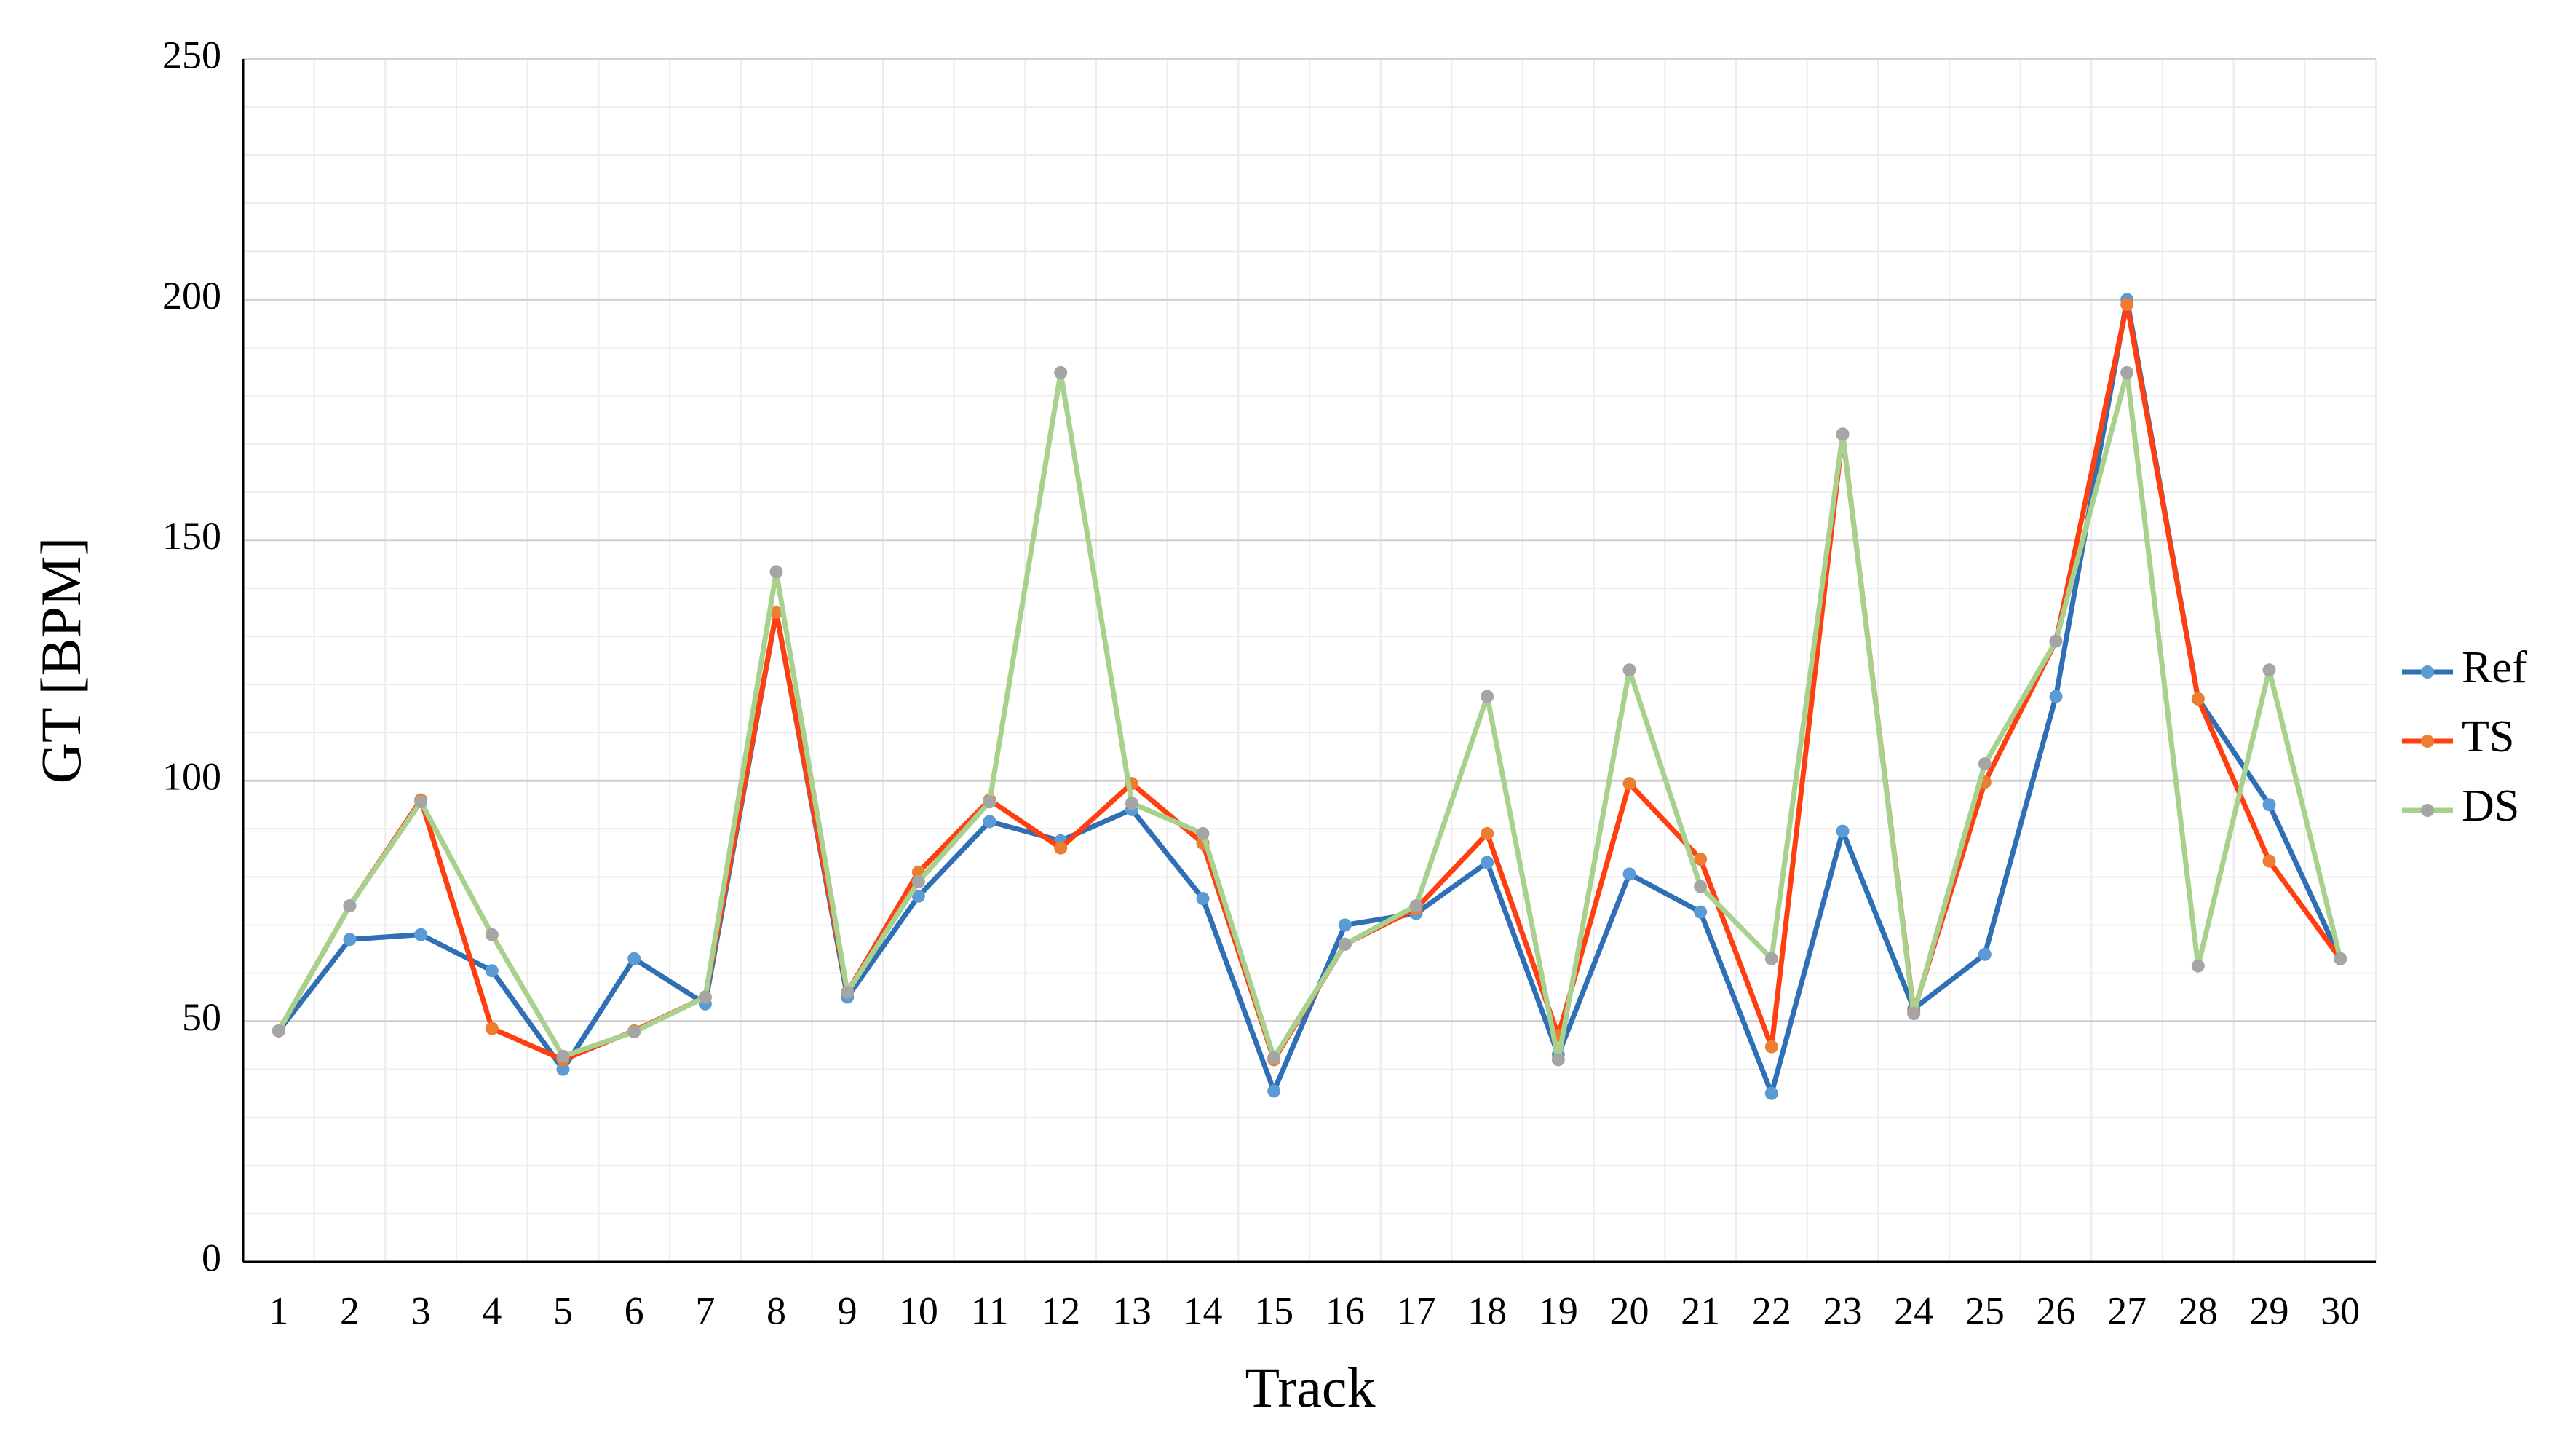 The height and width of the screenshot is (1446, 2576). Describe the element at coordinates (563, 1311) in the screenshot. I see `x-tick-label: 5` at that location.